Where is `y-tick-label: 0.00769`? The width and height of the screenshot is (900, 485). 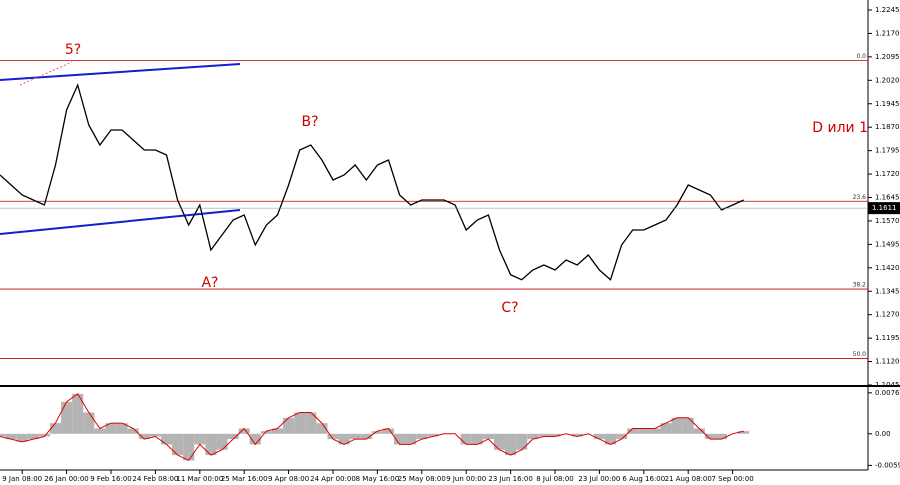 y-tick-label: 0.00769 is located at coordinates (887, 393).